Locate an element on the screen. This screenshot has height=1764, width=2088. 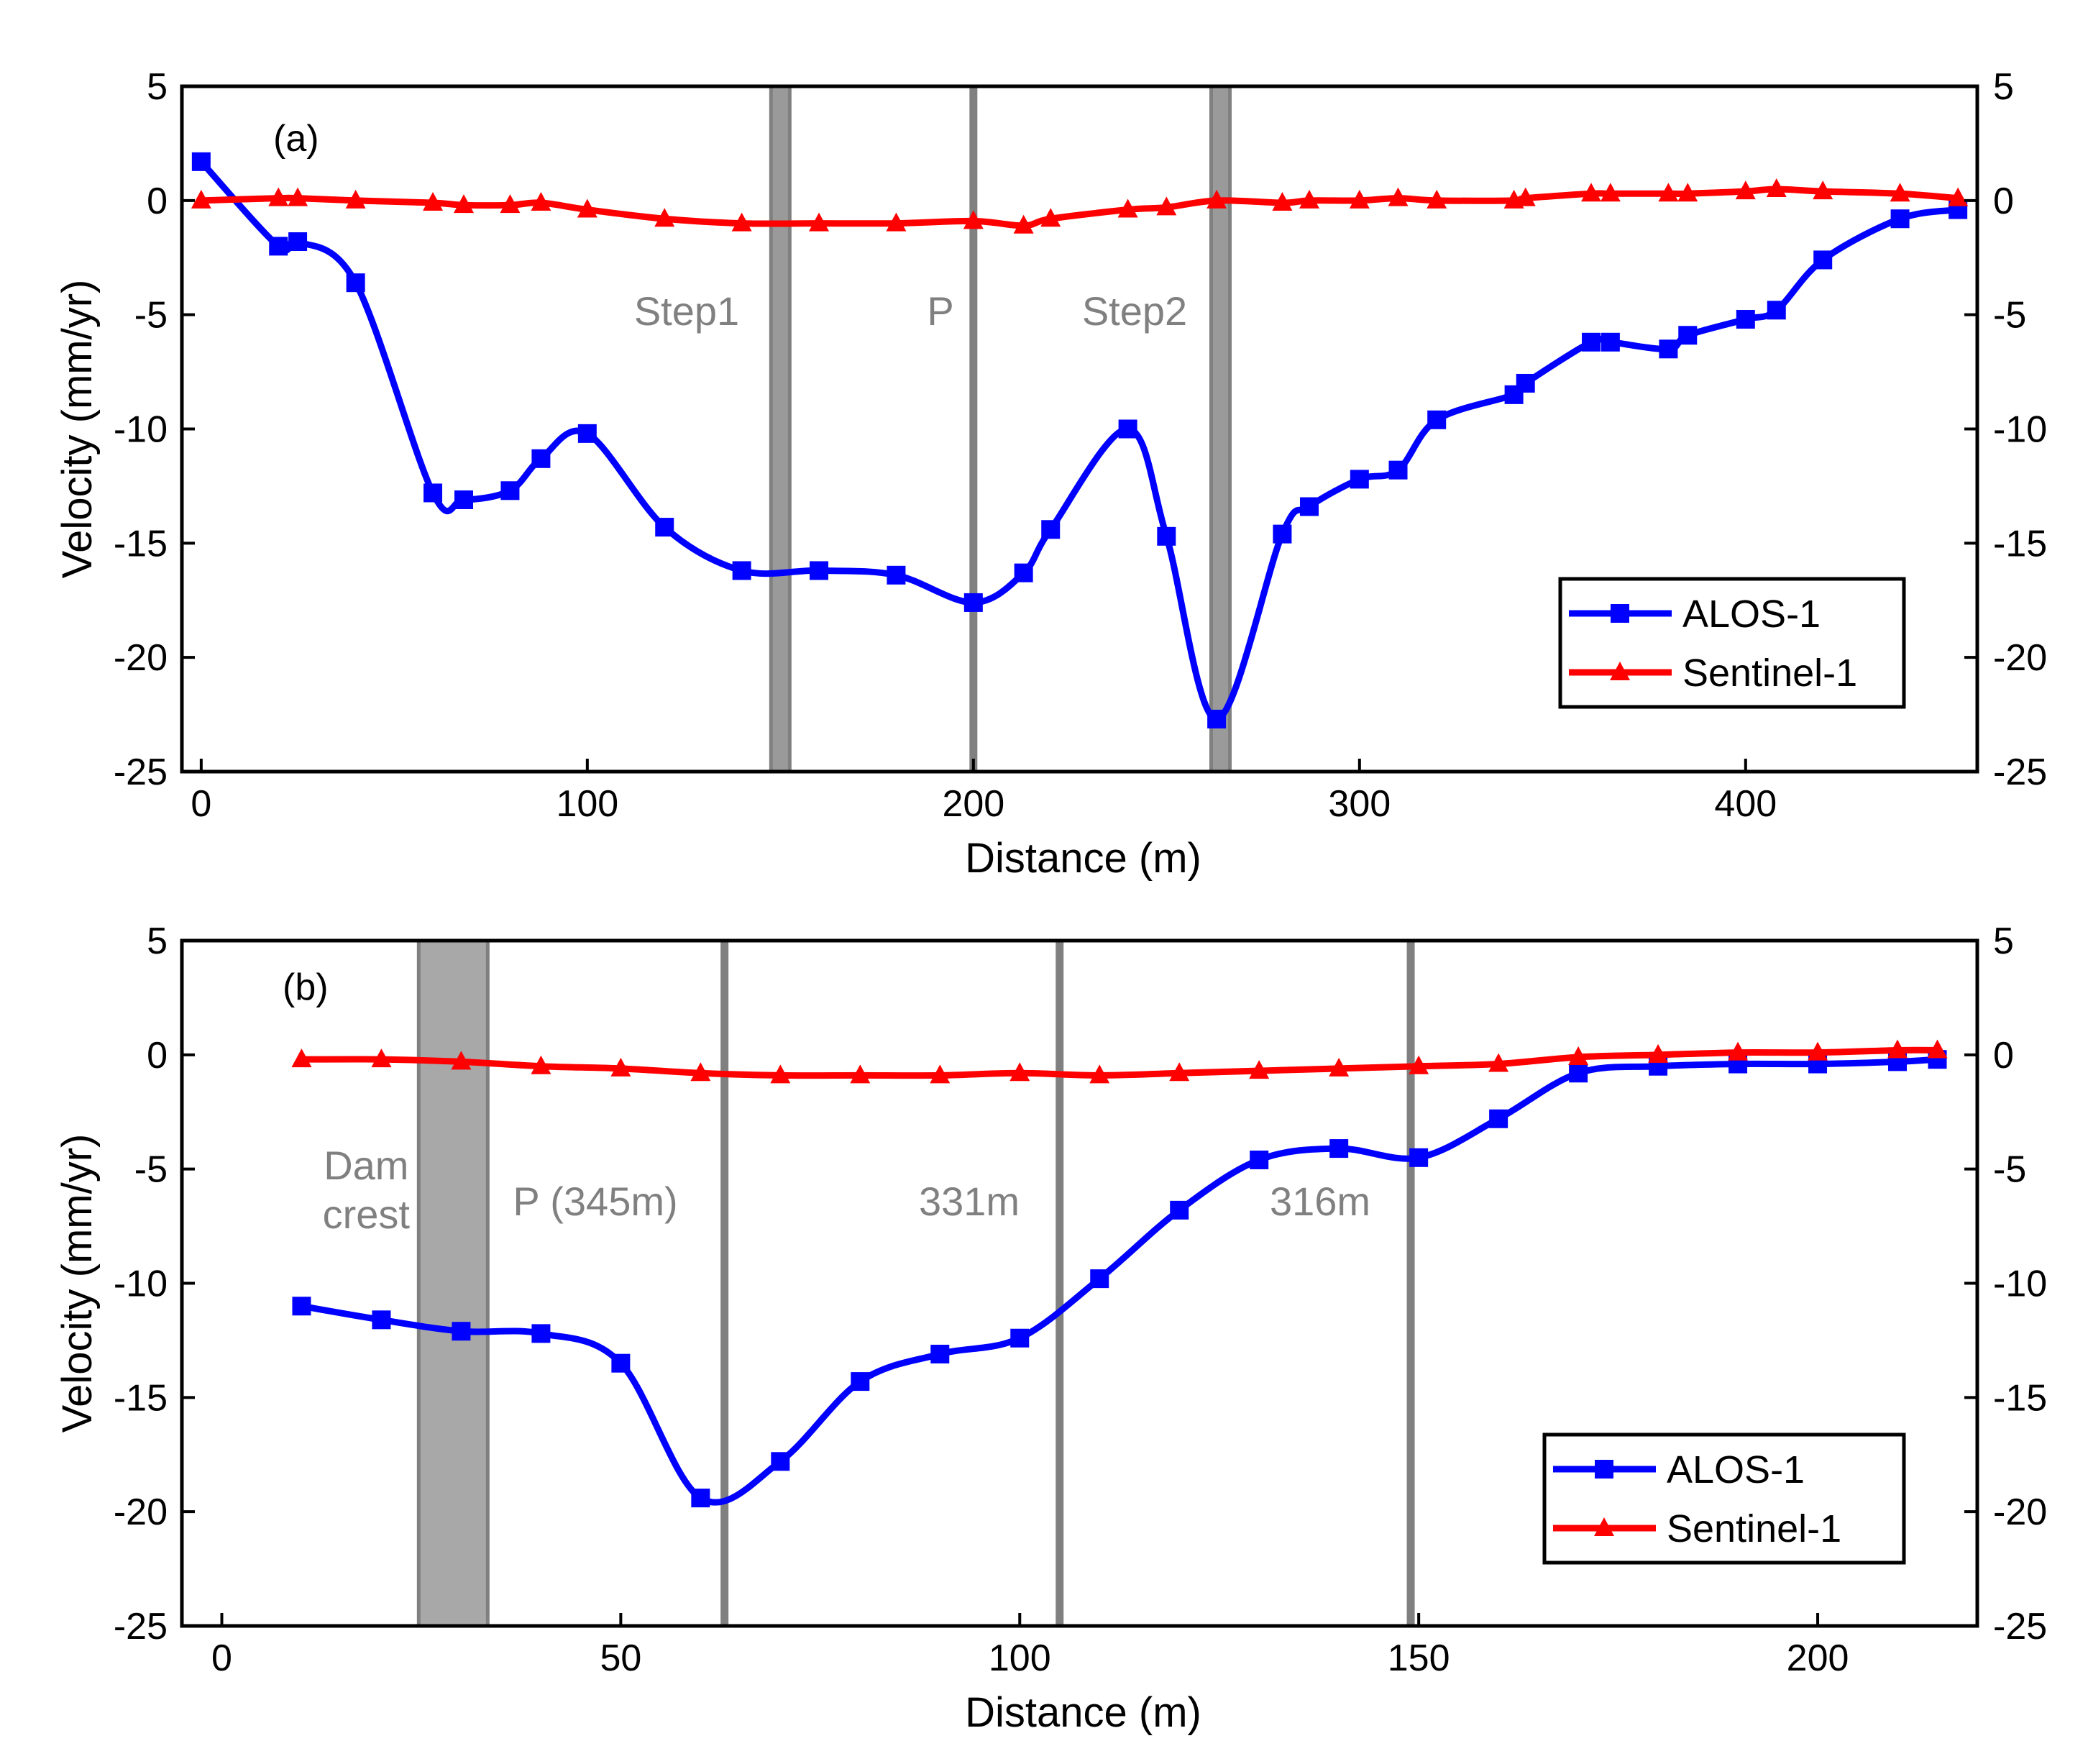
marker-label-line: crest is located at coordinates (367, 1214).